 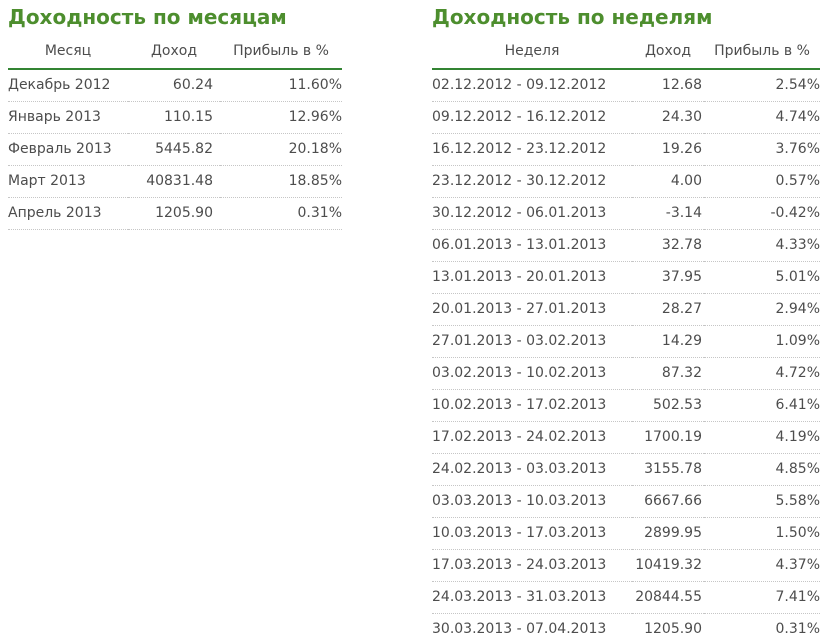 I want to click on monthly-period-cell: Апрель 2013, so click(x=68, y=213).